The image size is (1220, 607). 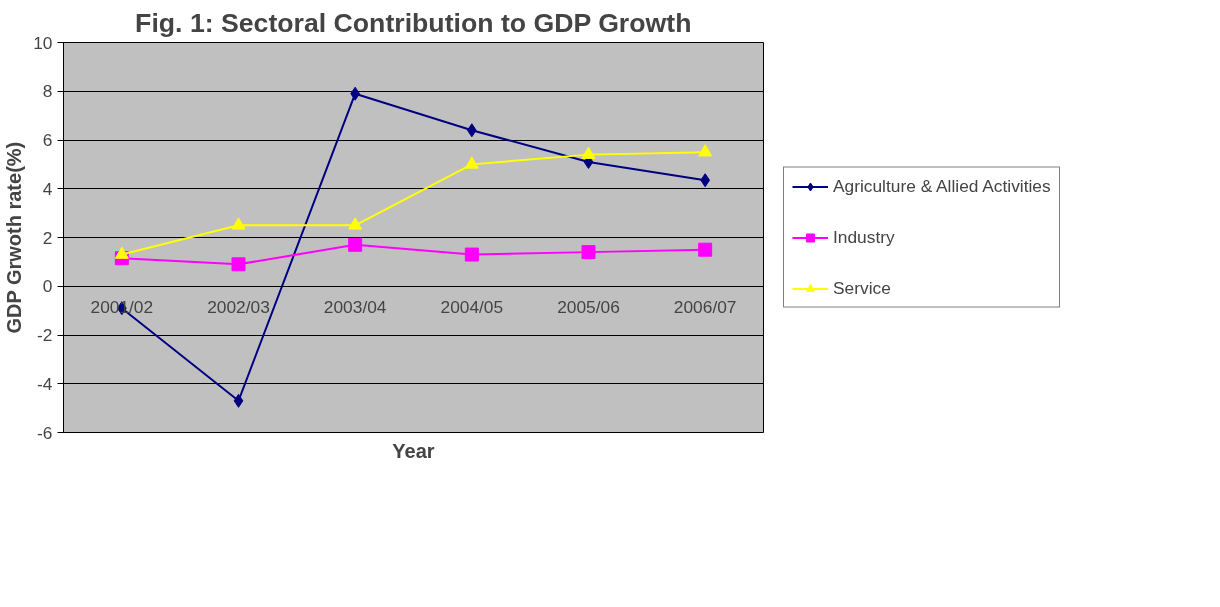 I want to click on y-tick-label: -4, so click(x=45, y=383).